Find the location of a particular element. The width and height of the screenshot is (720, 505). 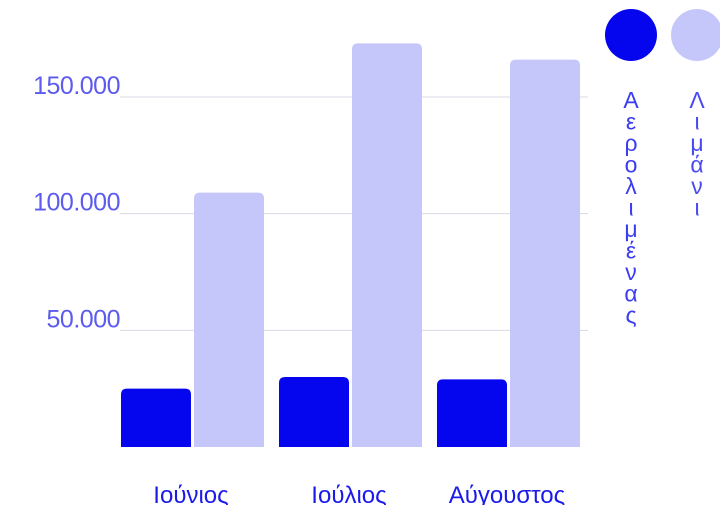

y-tick-label: 50.000 is located at coordinates (83, 319).